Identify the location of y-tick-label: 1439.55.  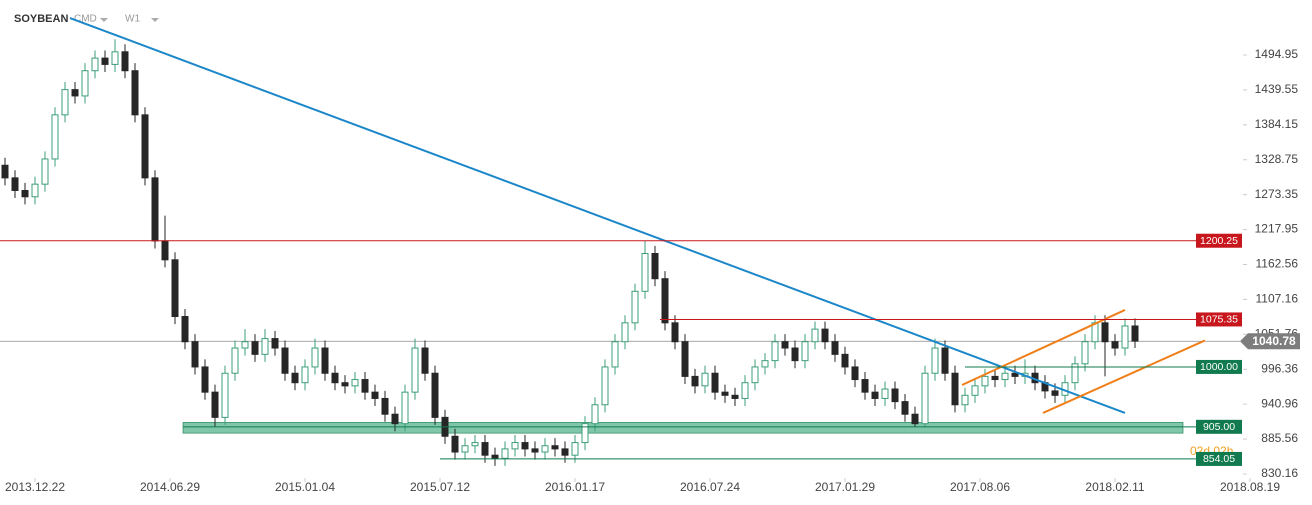
(1277, 89).